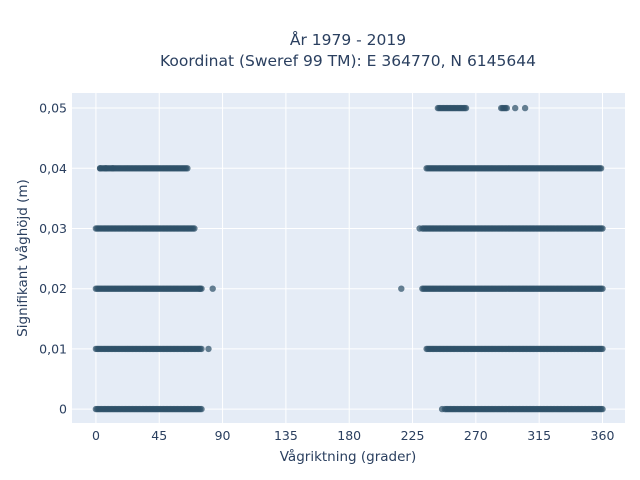 Image resolution: width=640 pixels, height=480 pixels. What do you see at coordinates (476, 435) in the screenshot?
I see `x-tick-label: 270` at bounding box center [476, 435].